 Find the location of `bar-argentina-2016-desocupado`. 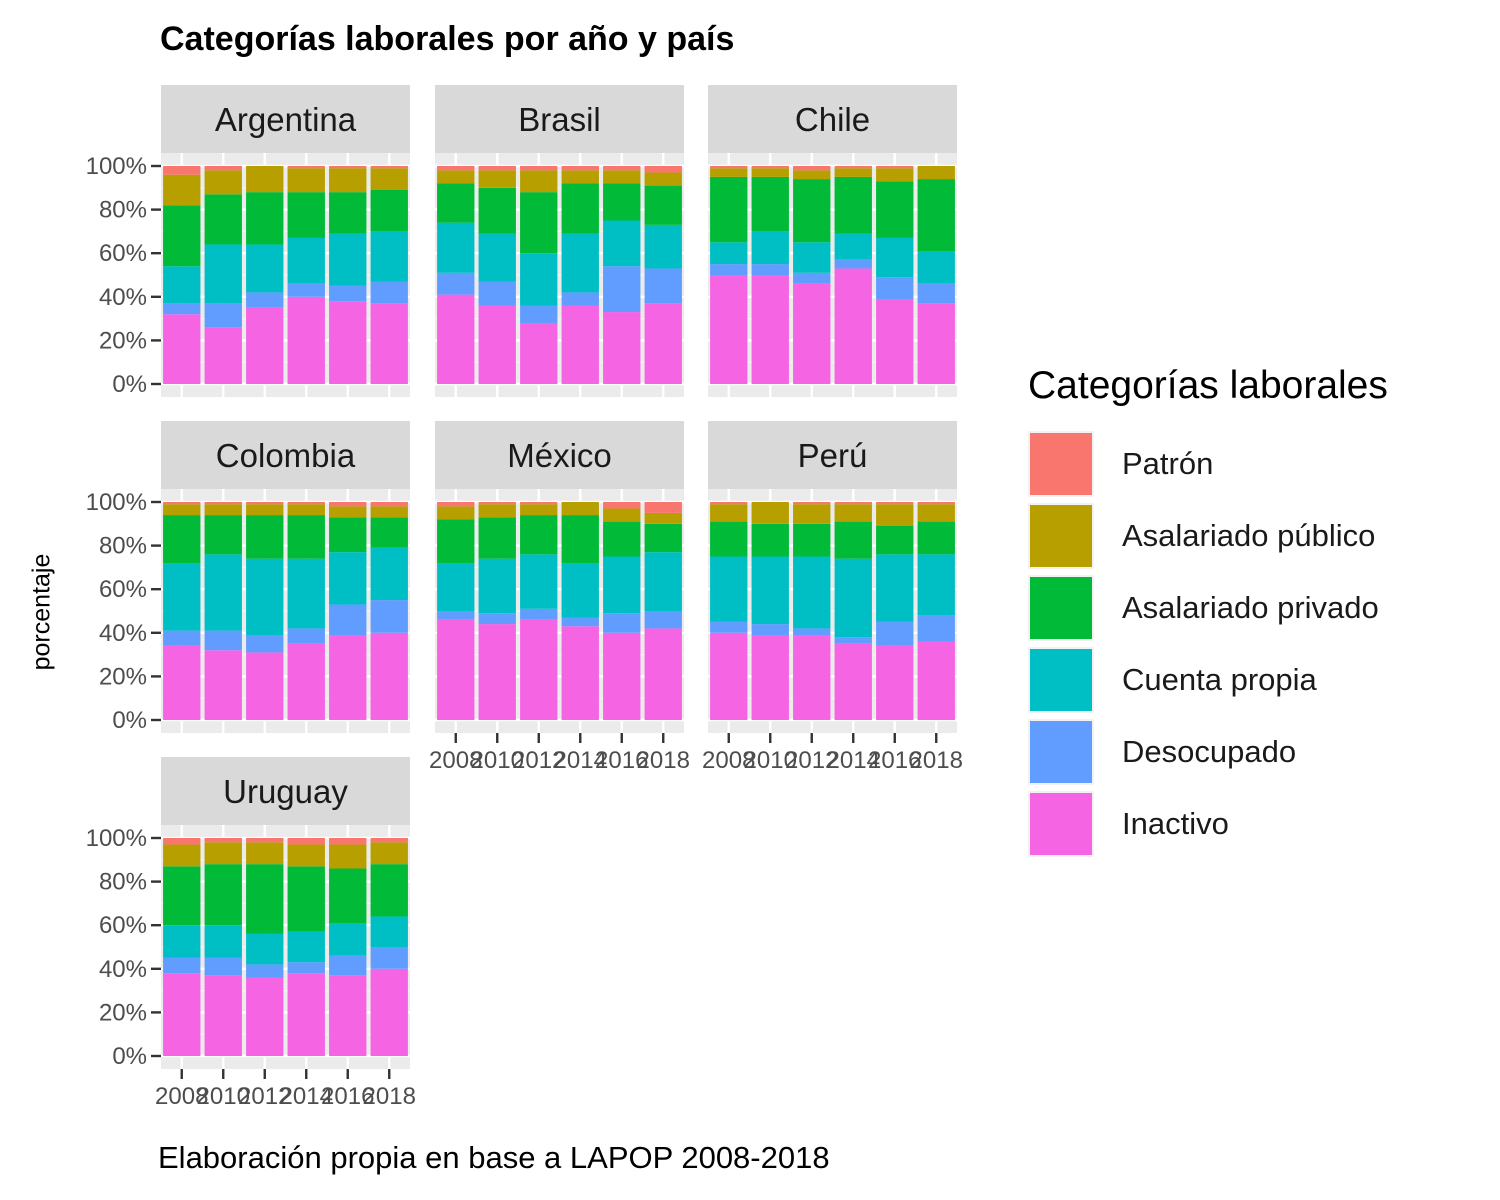

bar-argentina-2016-desocupado is located at coordinates (348, 293).